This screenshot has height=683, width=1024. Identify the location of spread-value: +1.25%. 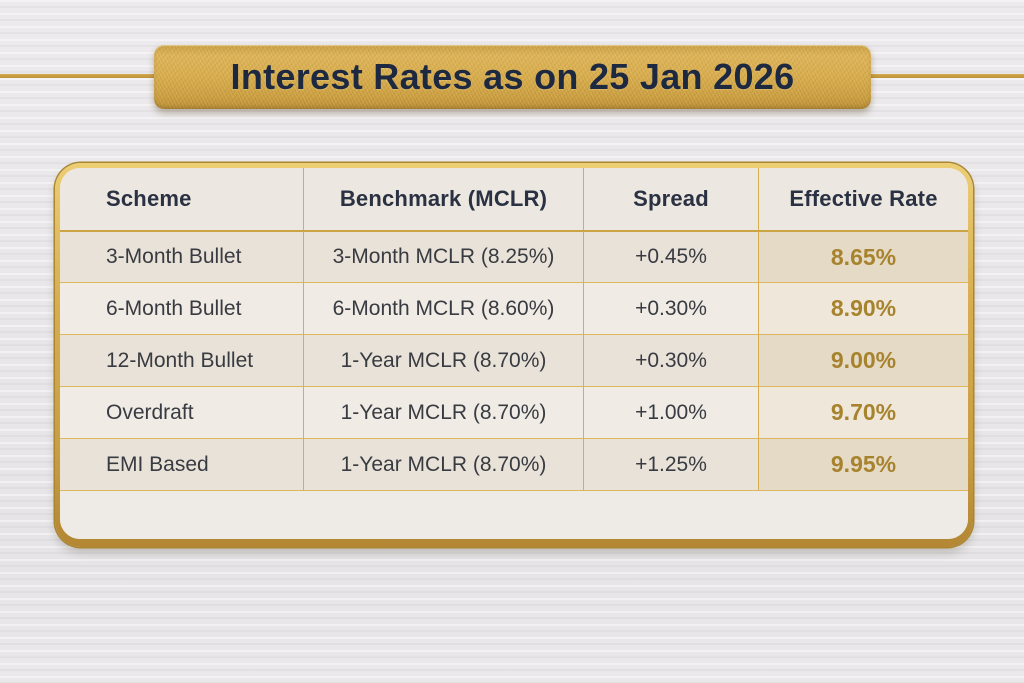
(671, 464).